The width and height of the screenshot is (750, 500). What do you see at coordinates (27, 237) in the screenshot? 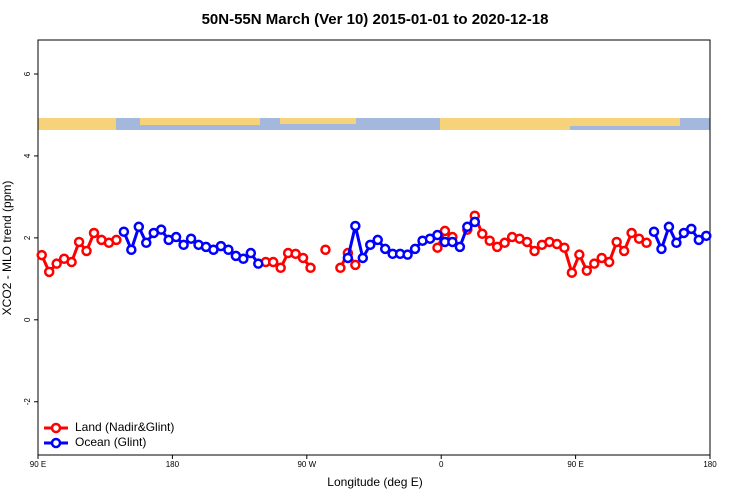
I see `y-tick-label: 2` at bounding box center [27, 237].